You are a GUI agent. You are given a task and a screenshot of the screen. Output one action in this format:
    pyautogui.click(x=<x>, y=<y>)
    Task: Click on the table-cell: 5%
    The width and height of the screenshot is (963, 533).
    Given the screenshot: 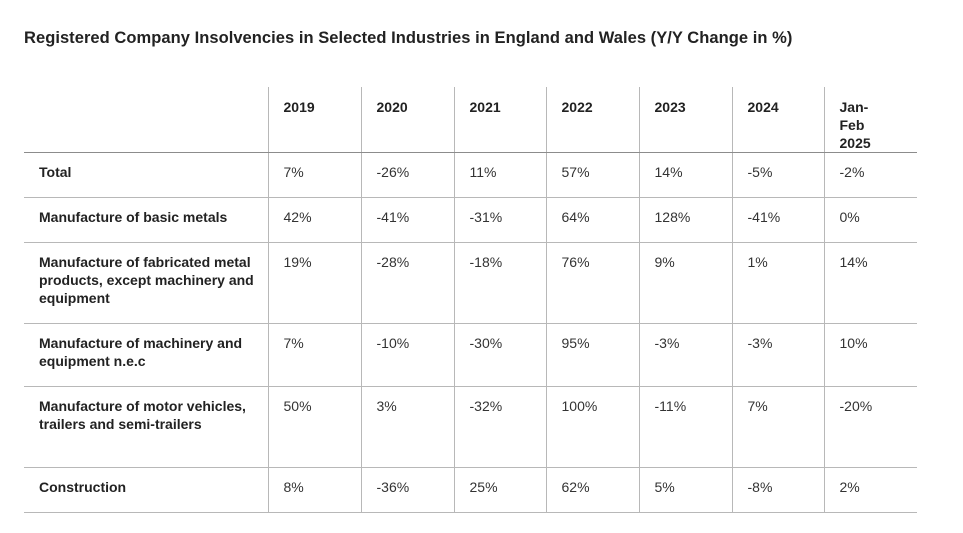 What is the action you would take?
    pyautogui.click(x=685, y=490)
    